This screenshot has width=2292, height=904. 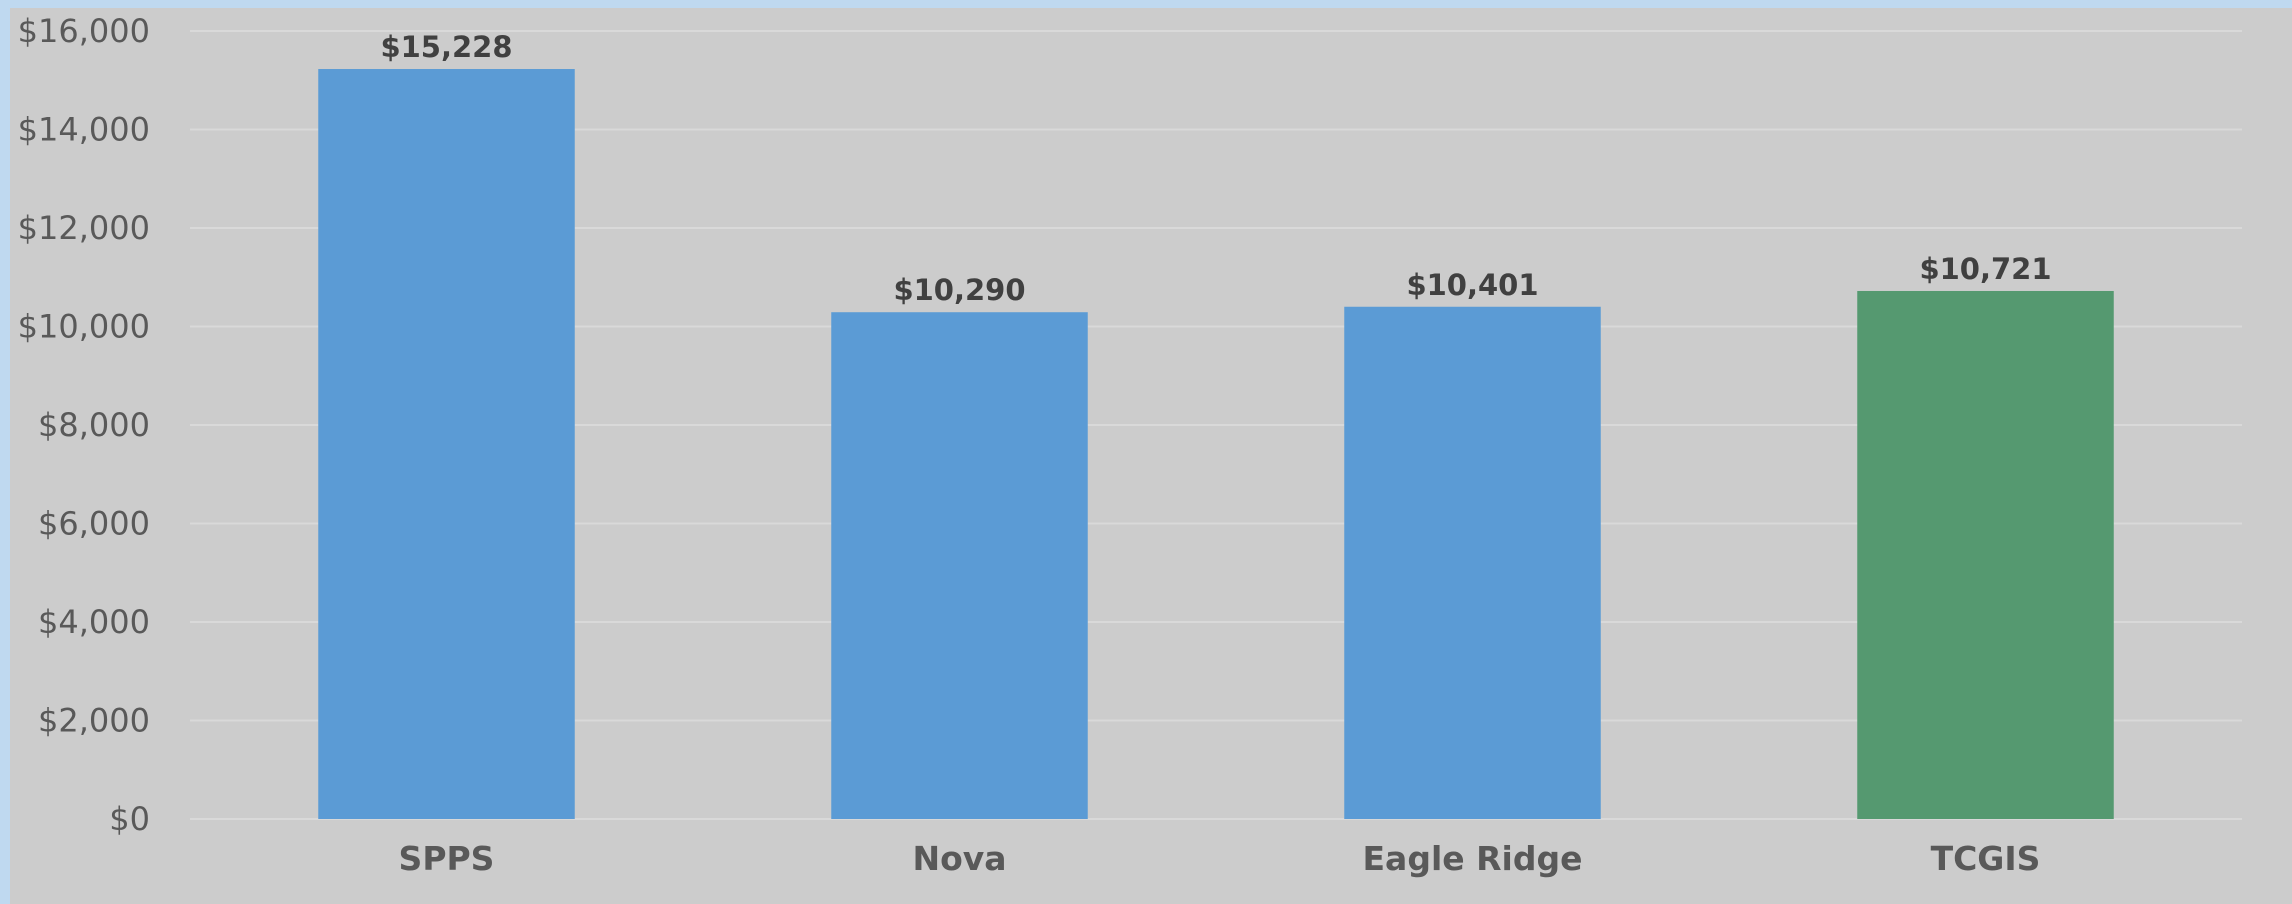 What do you see at coordinates (94, 524) in the screenshot?
I see `y-tick-label: $6,000` at bounding box center [94, 524].